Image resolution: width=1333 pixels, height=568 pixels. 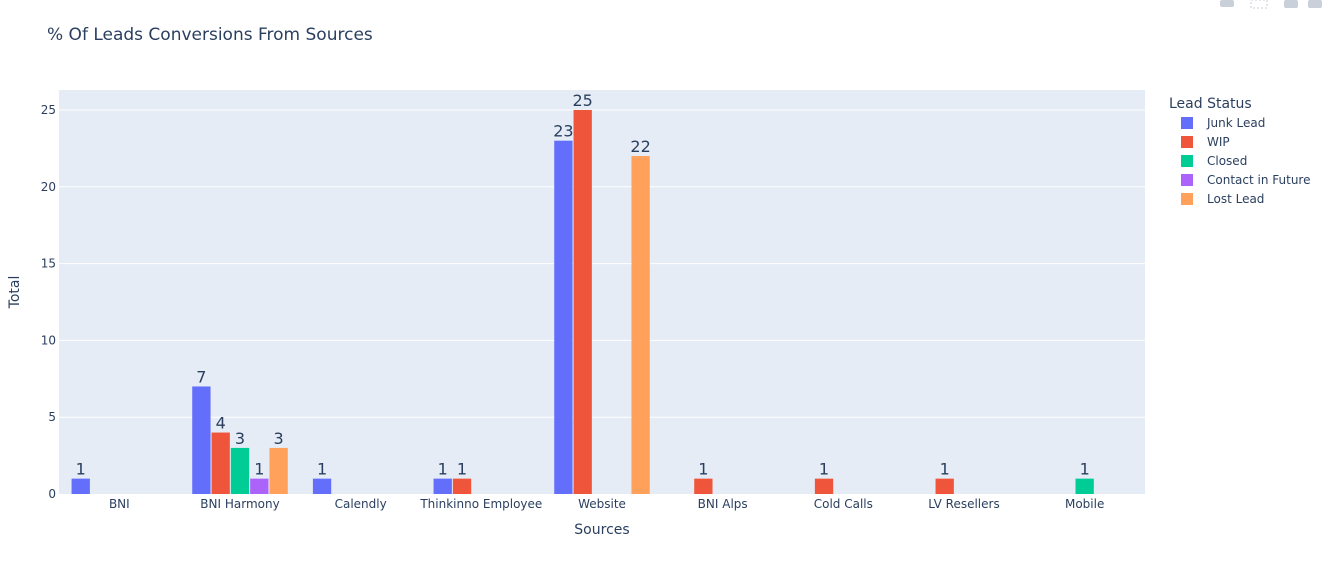 I want to click on legend-item-label: Contact in Future, so click(x=1258, y=180).